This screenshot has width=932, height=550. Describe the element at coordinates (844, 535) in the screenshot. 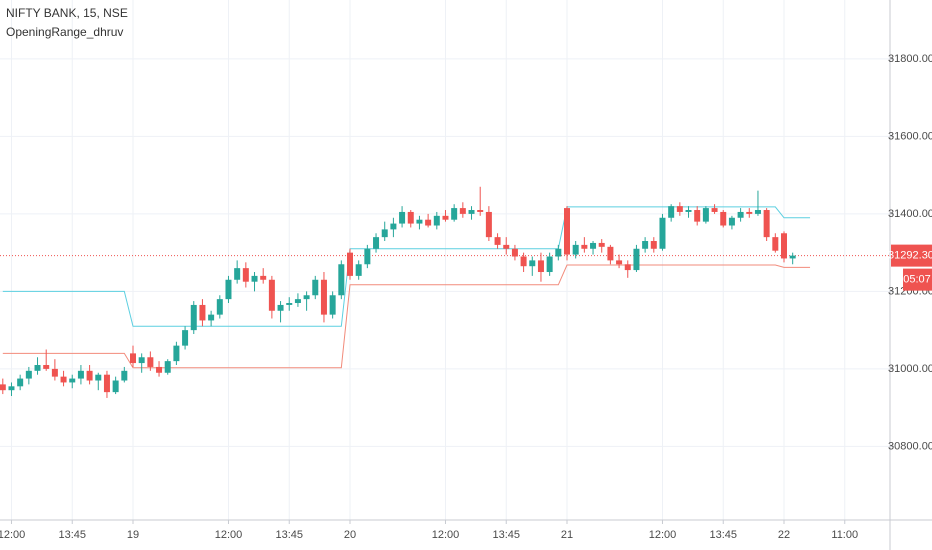

I see `x-tick-label: 11:00` at that location.